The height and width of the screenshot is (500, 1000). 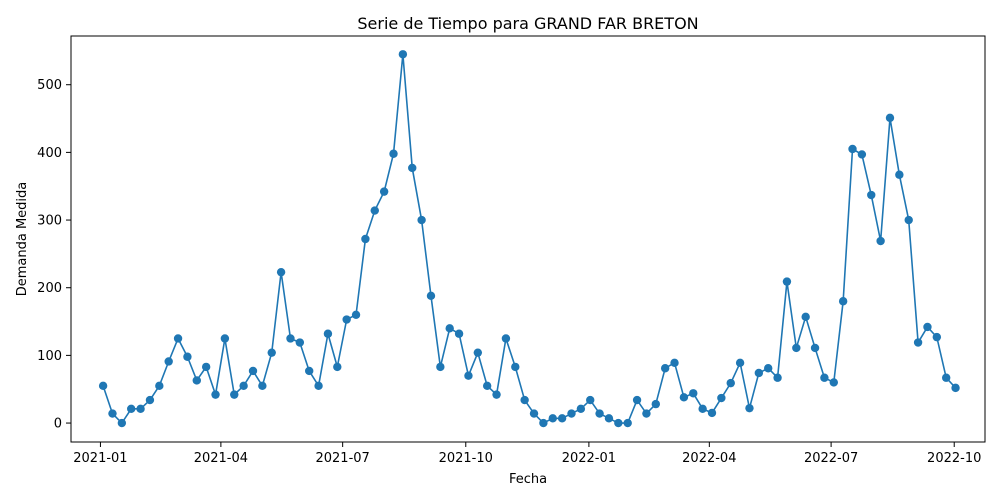 I want to click on x-axis-label: Fecha, so click(x=528, y=479).